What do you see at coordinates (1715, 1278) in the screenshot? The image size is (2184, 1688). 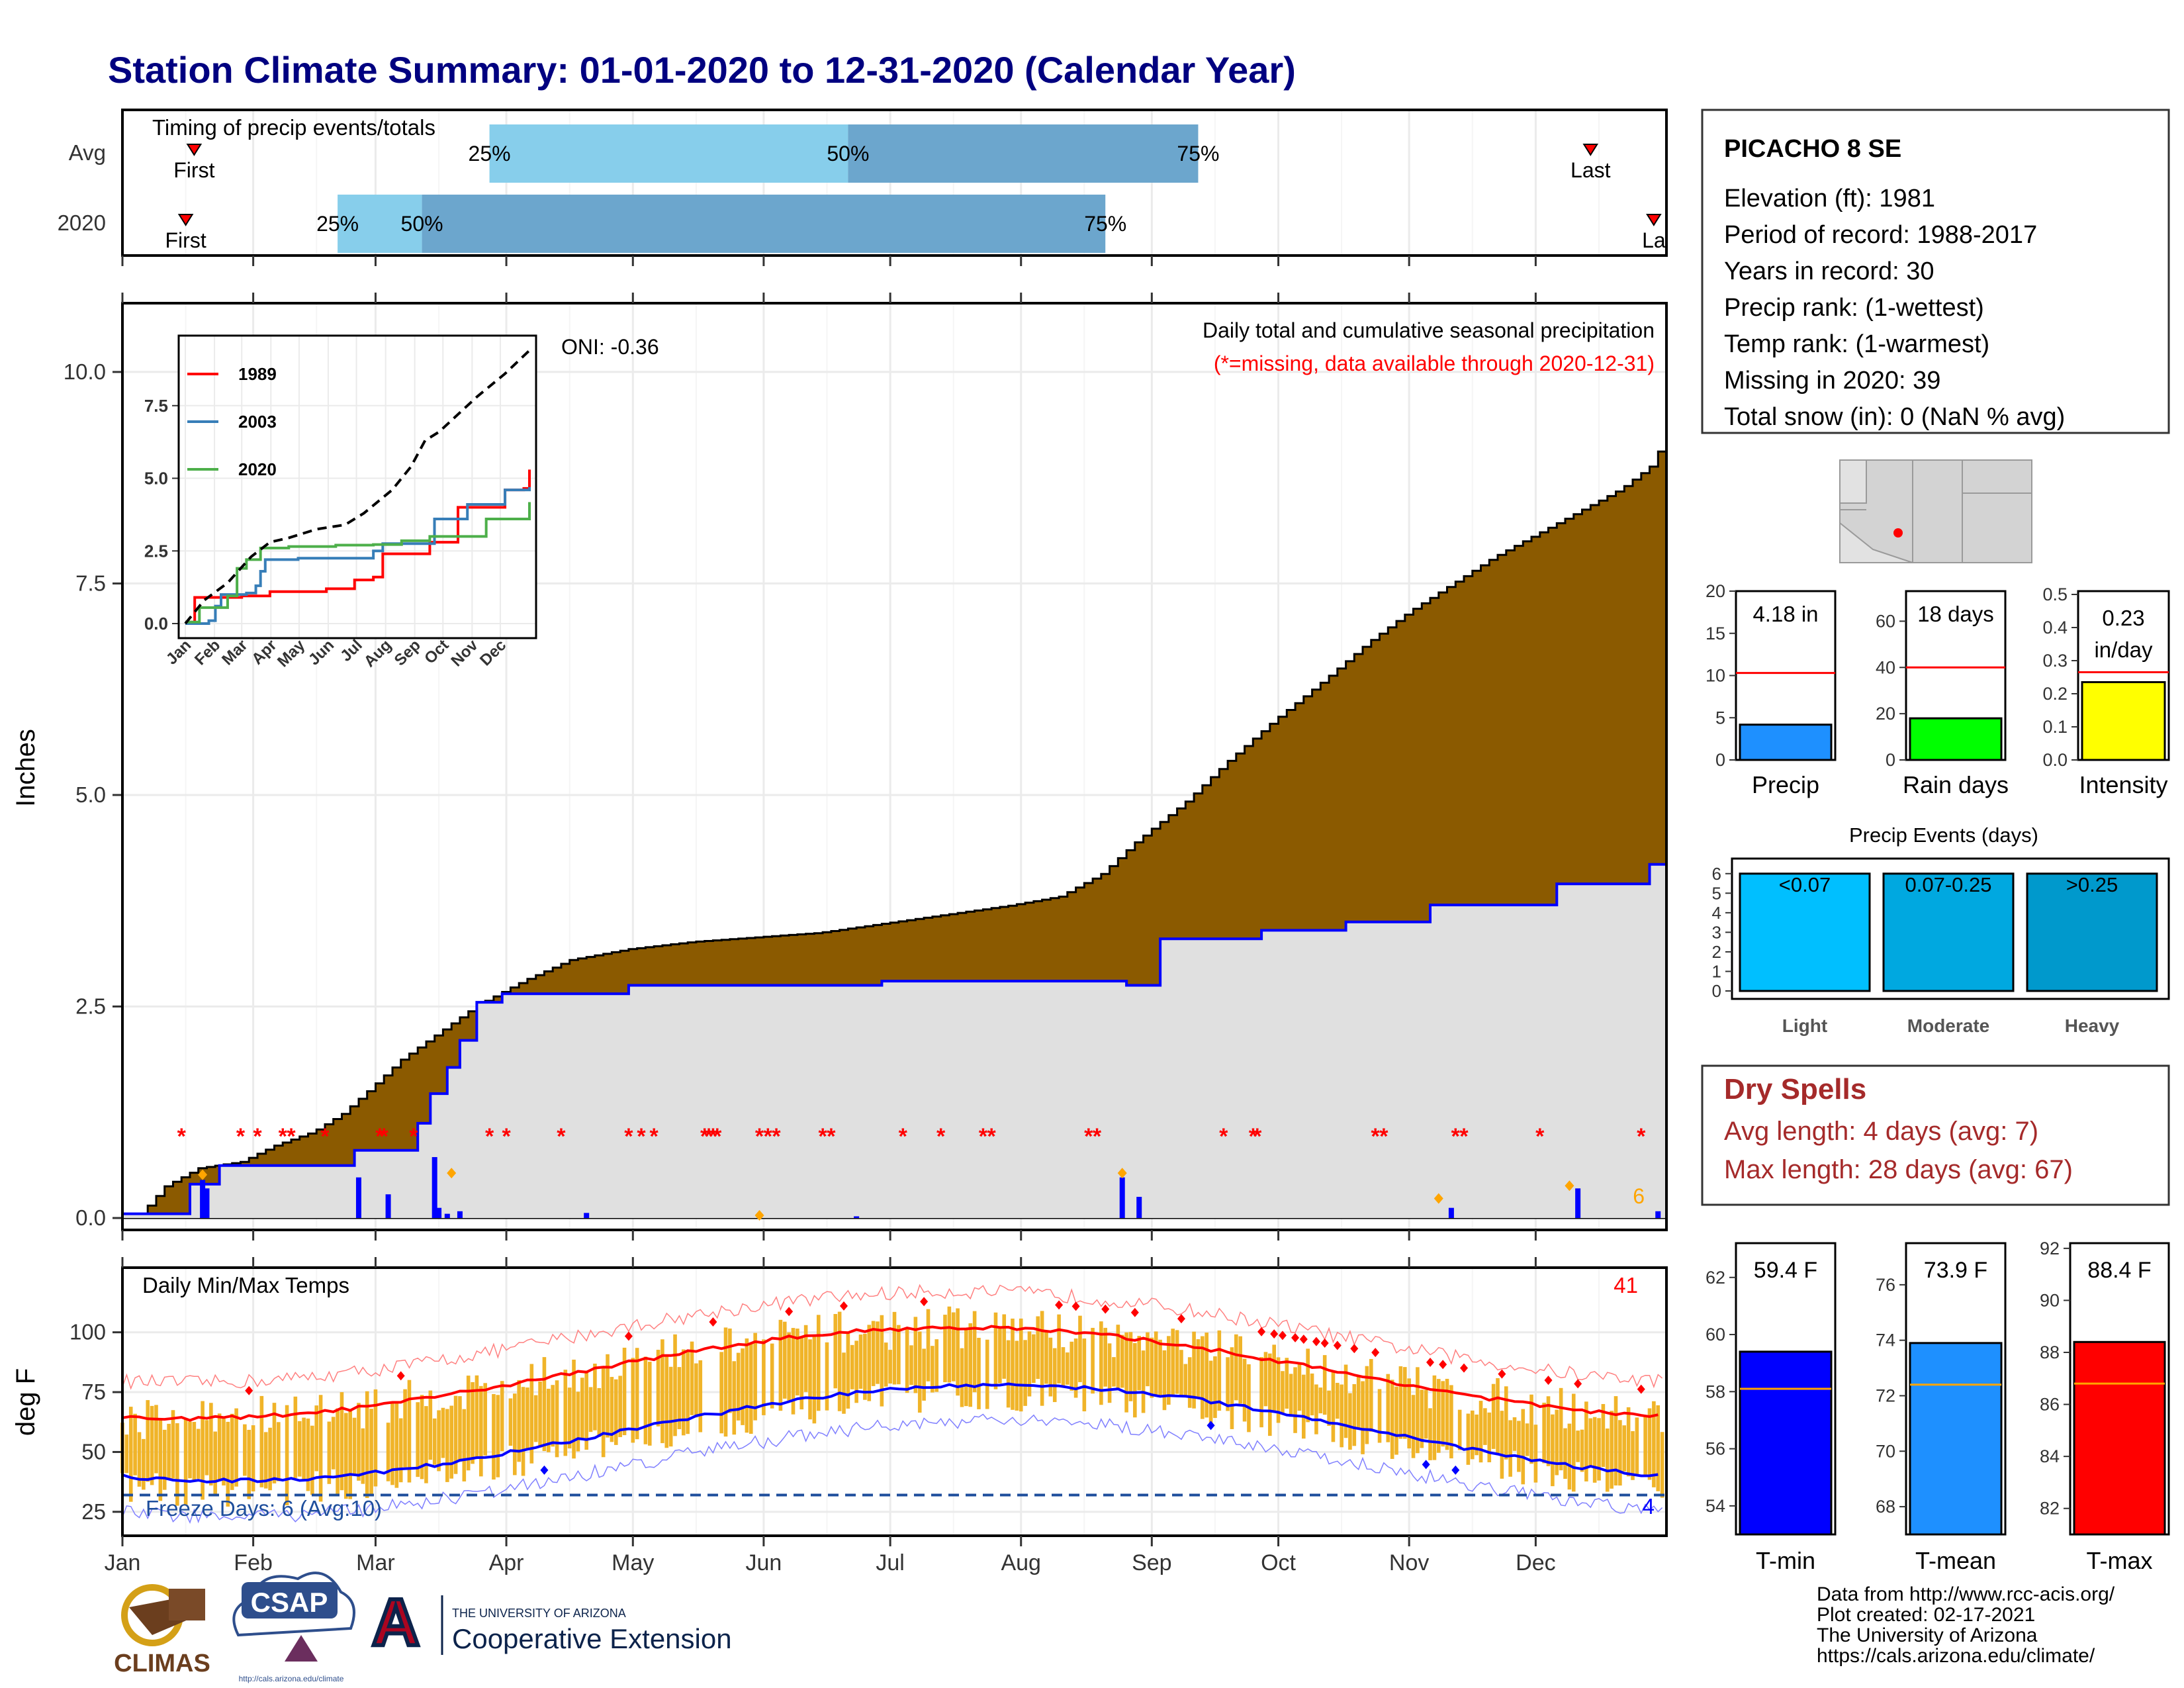 I see `temp-t-min-tick-label: 62` at bounding box center [1715, 1278].